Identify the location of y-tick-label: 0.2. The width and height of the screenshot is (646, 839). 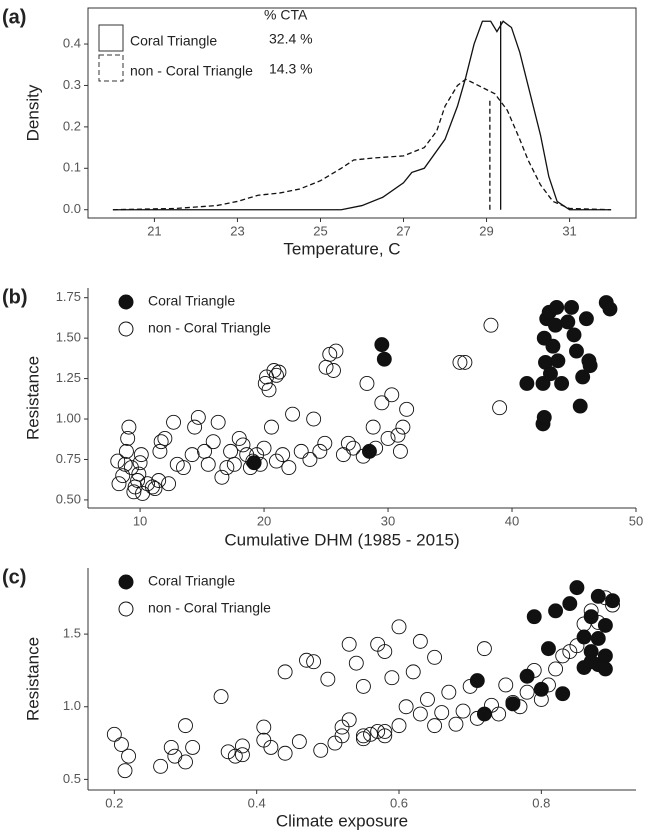
(72, 125).